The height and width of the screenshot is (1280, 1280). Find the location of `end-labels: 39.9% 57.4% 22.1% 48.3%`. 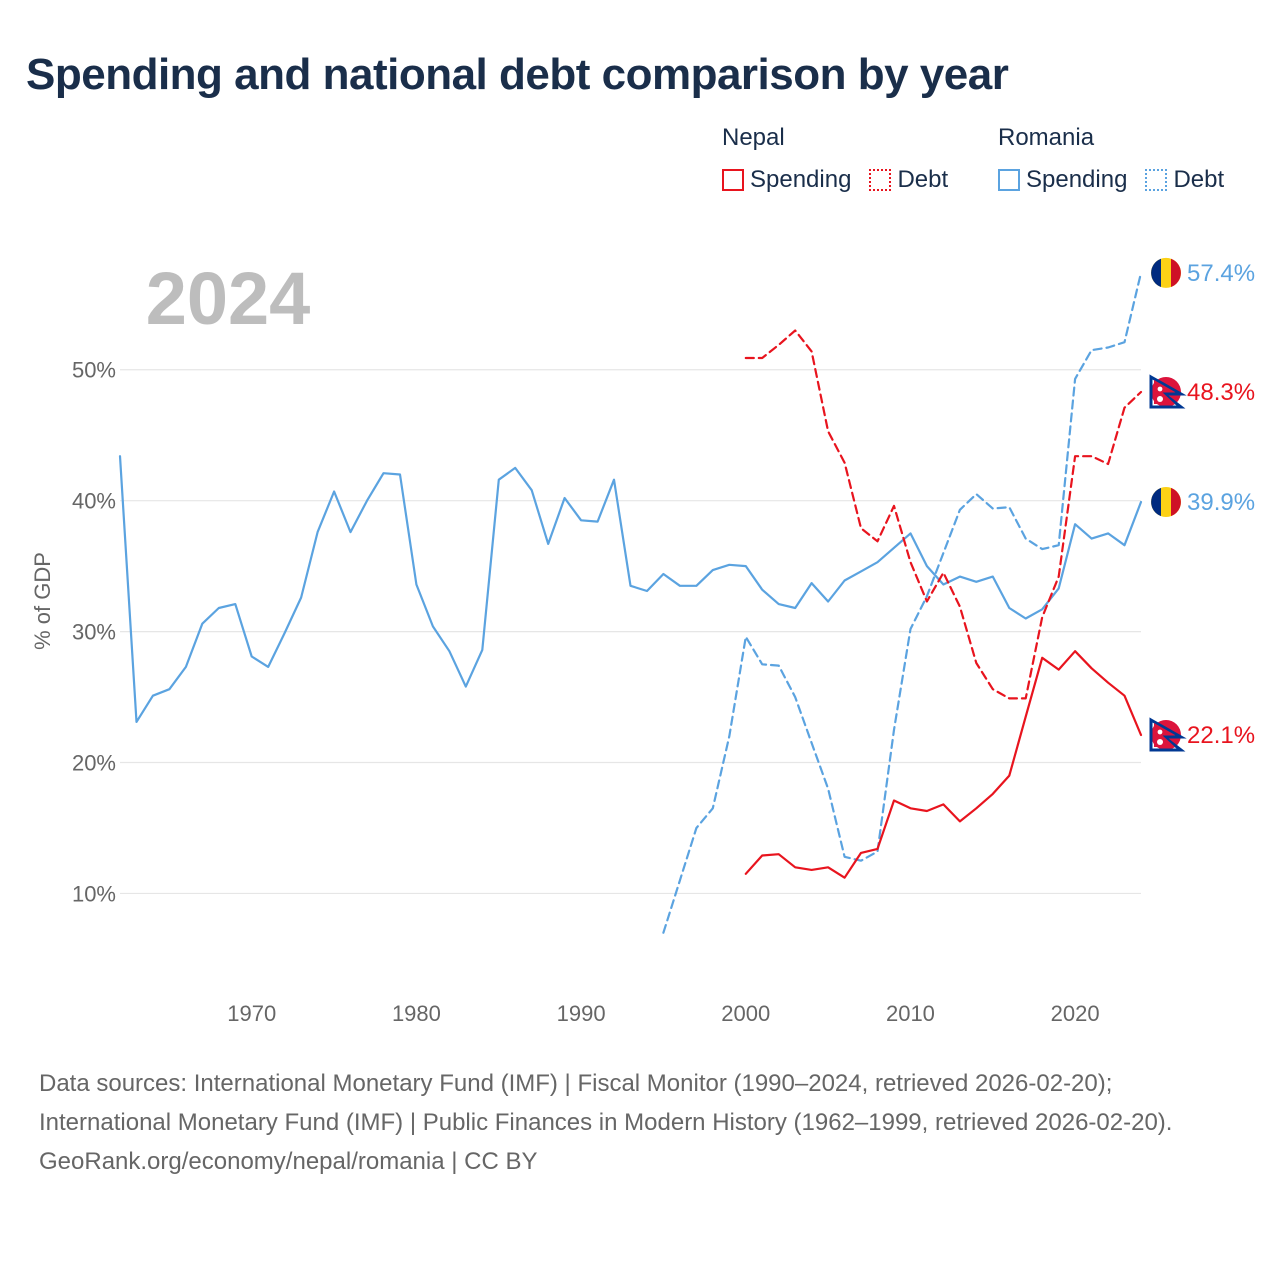

end-labels: 39.9% 57.4% 22.1% 48.3% is located at coordinates (1202, 504).